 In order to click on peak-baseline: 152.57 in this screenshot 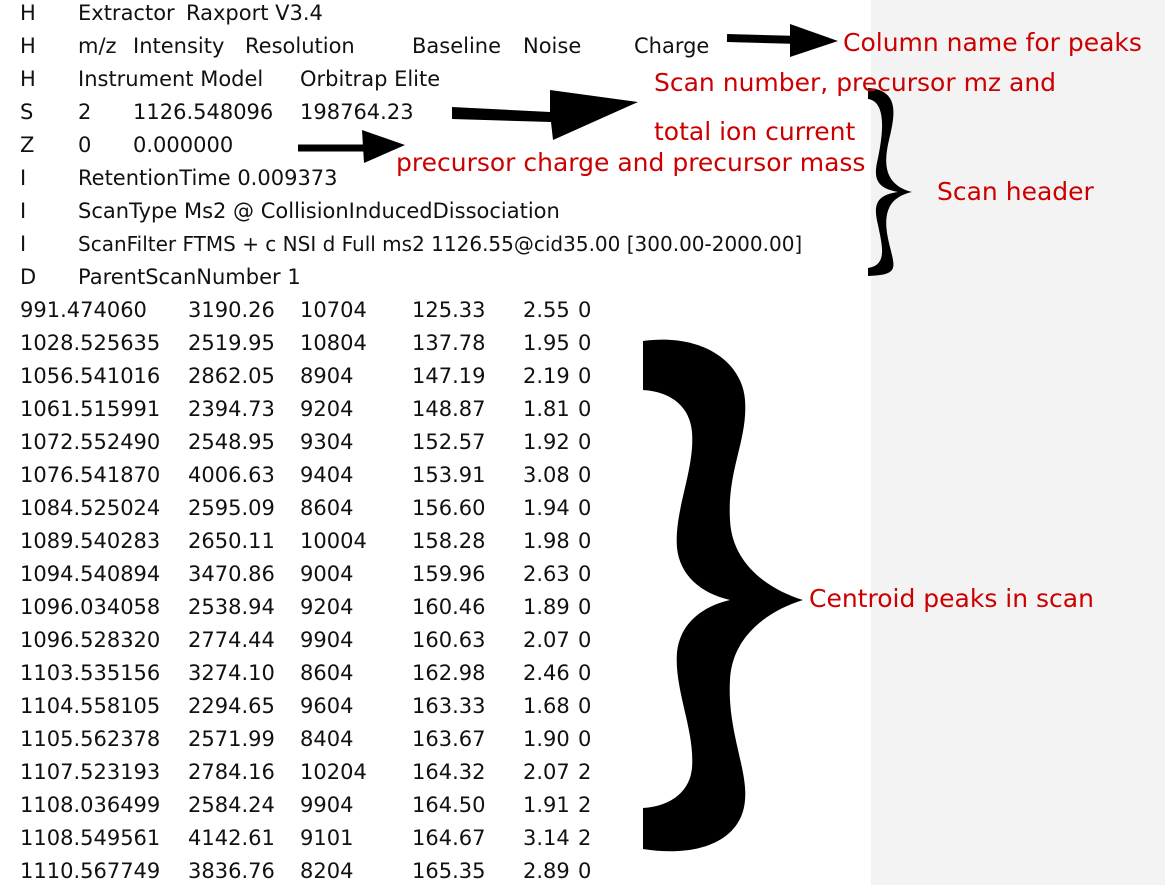, I will do `click(449, 442)`.